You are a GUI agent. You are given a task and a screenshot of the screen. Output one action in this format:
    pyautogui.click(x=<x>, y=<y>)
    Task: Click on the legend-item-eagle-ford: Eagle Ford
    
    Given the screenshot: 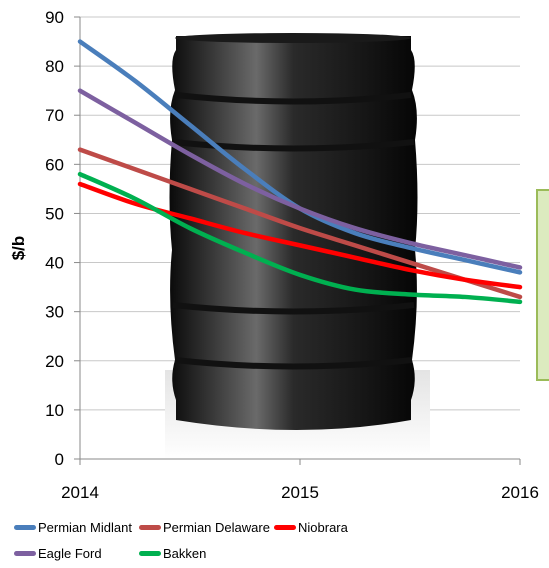 What is the action you would take?
    pyautogui.click(x=76, y=553)
    